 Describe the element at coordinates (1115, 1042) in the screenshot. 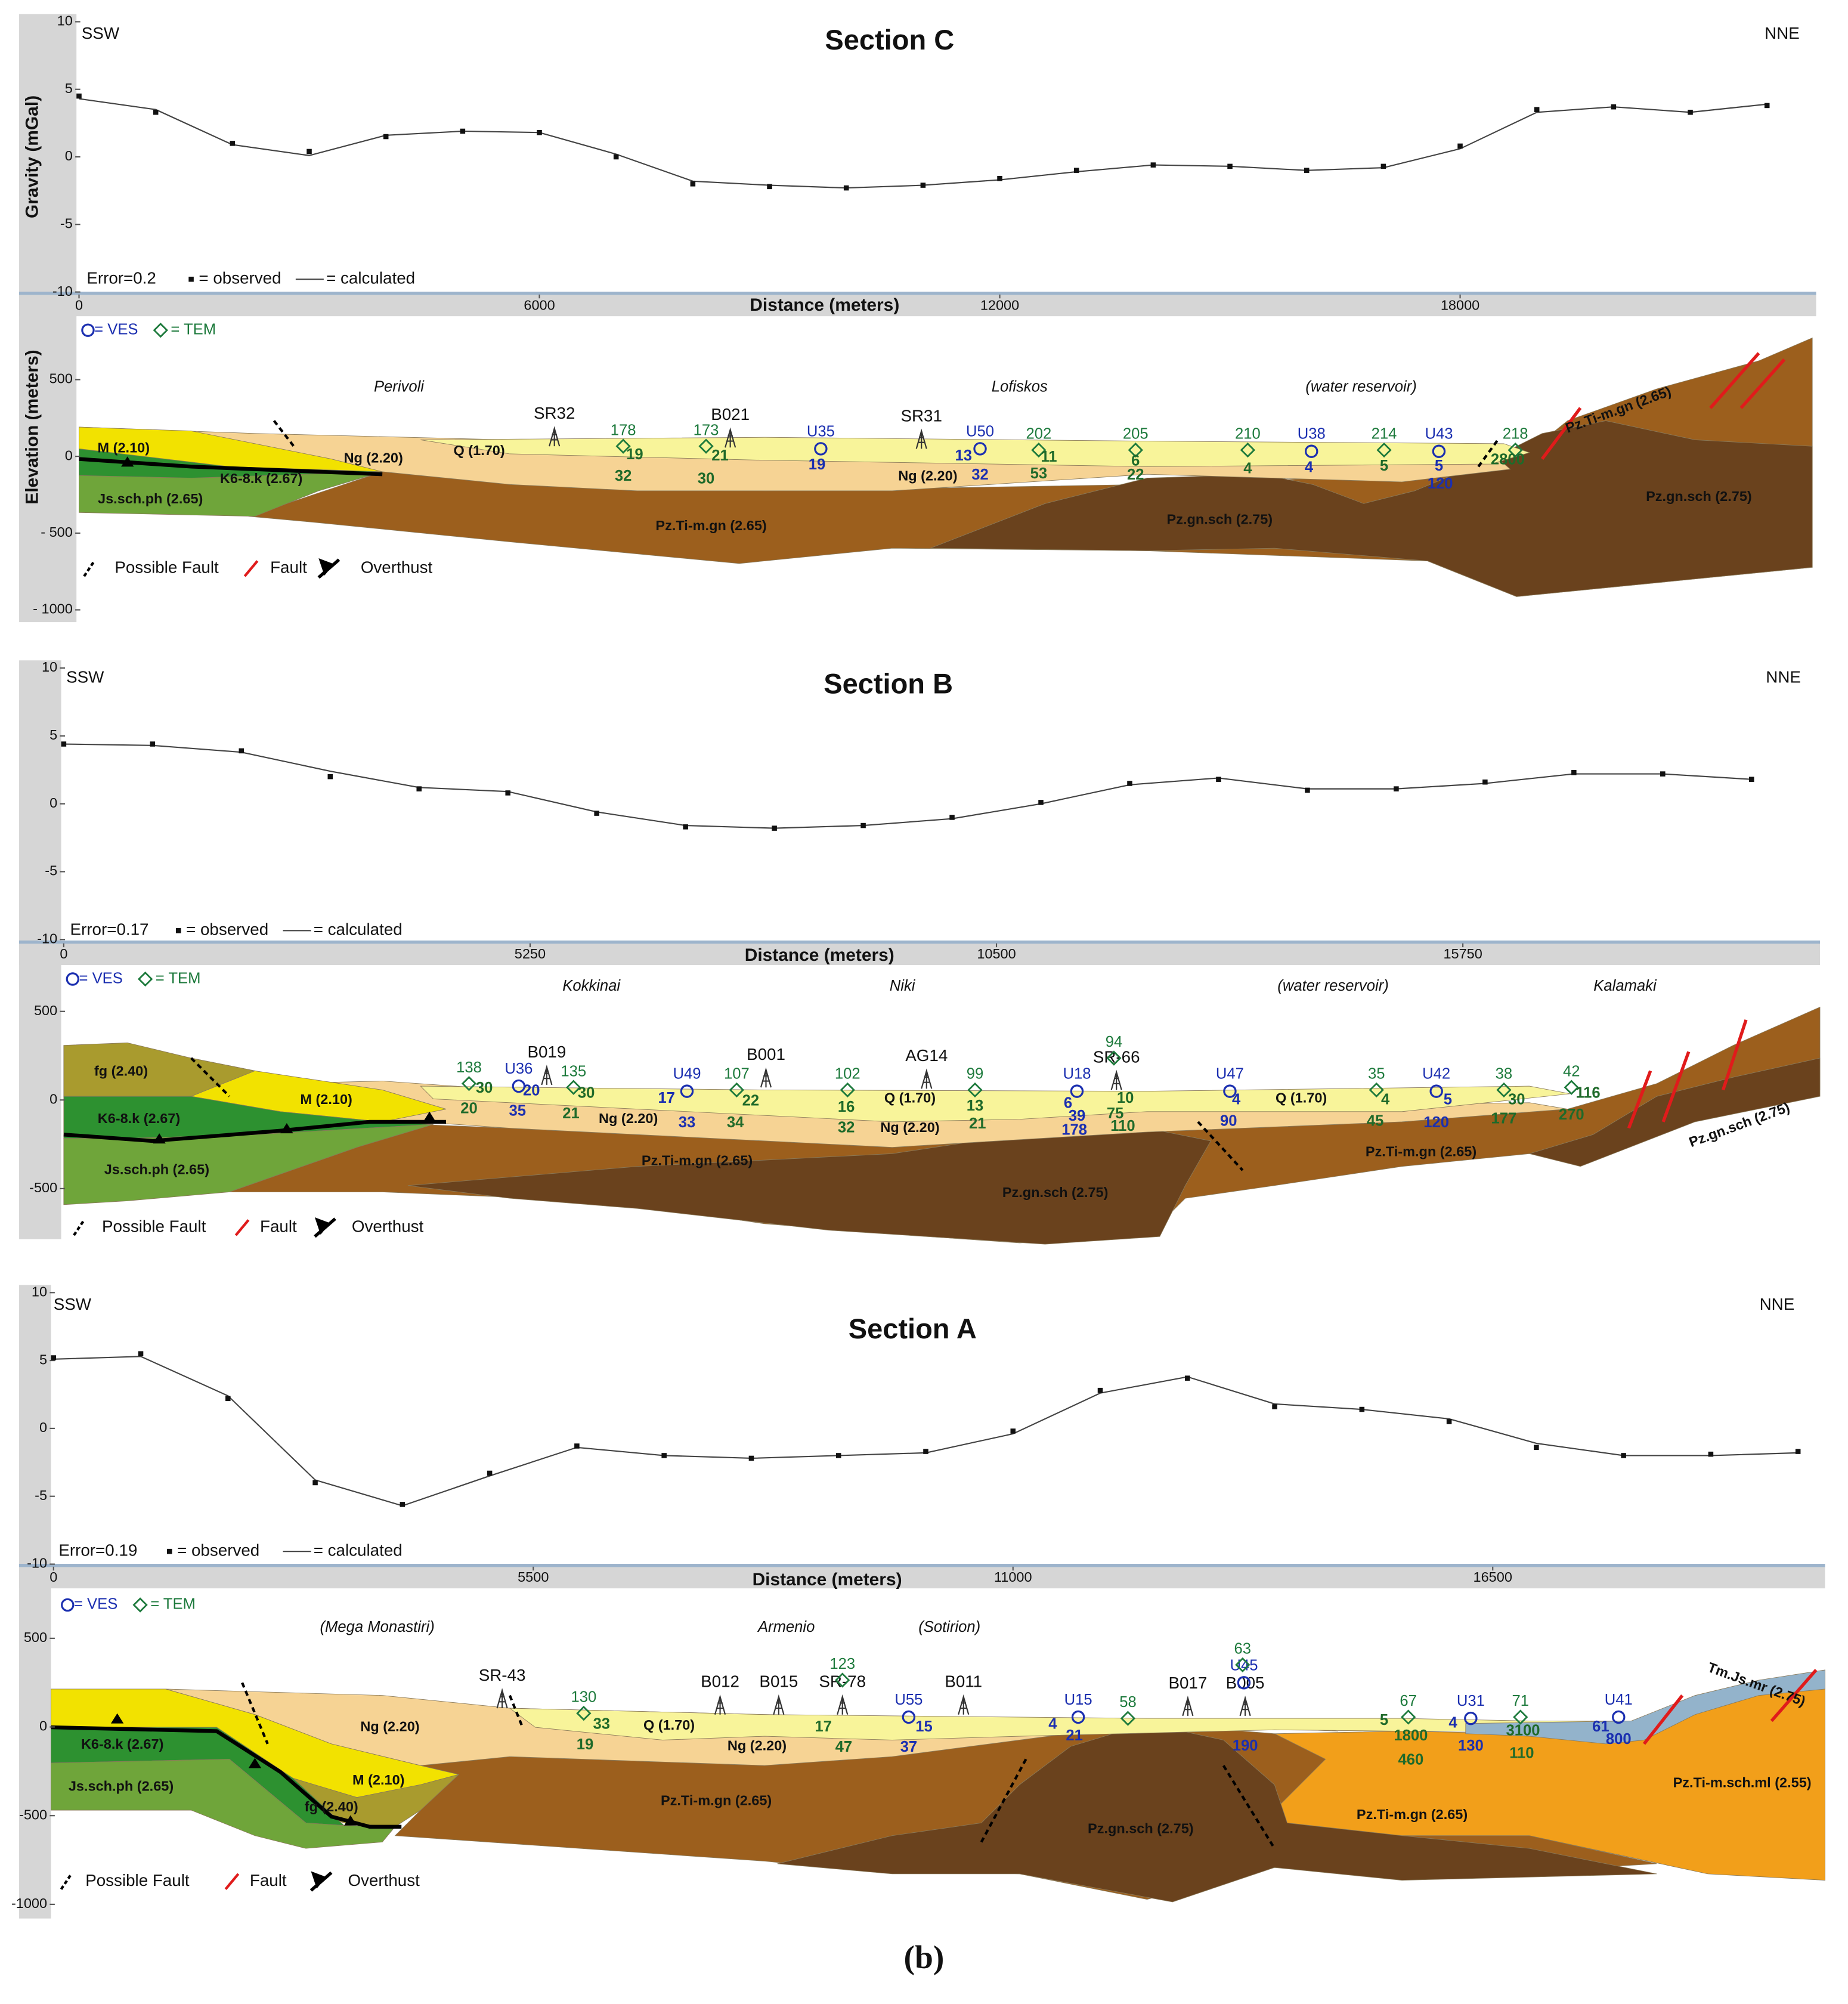

I see `tem-label: 94` at that location.